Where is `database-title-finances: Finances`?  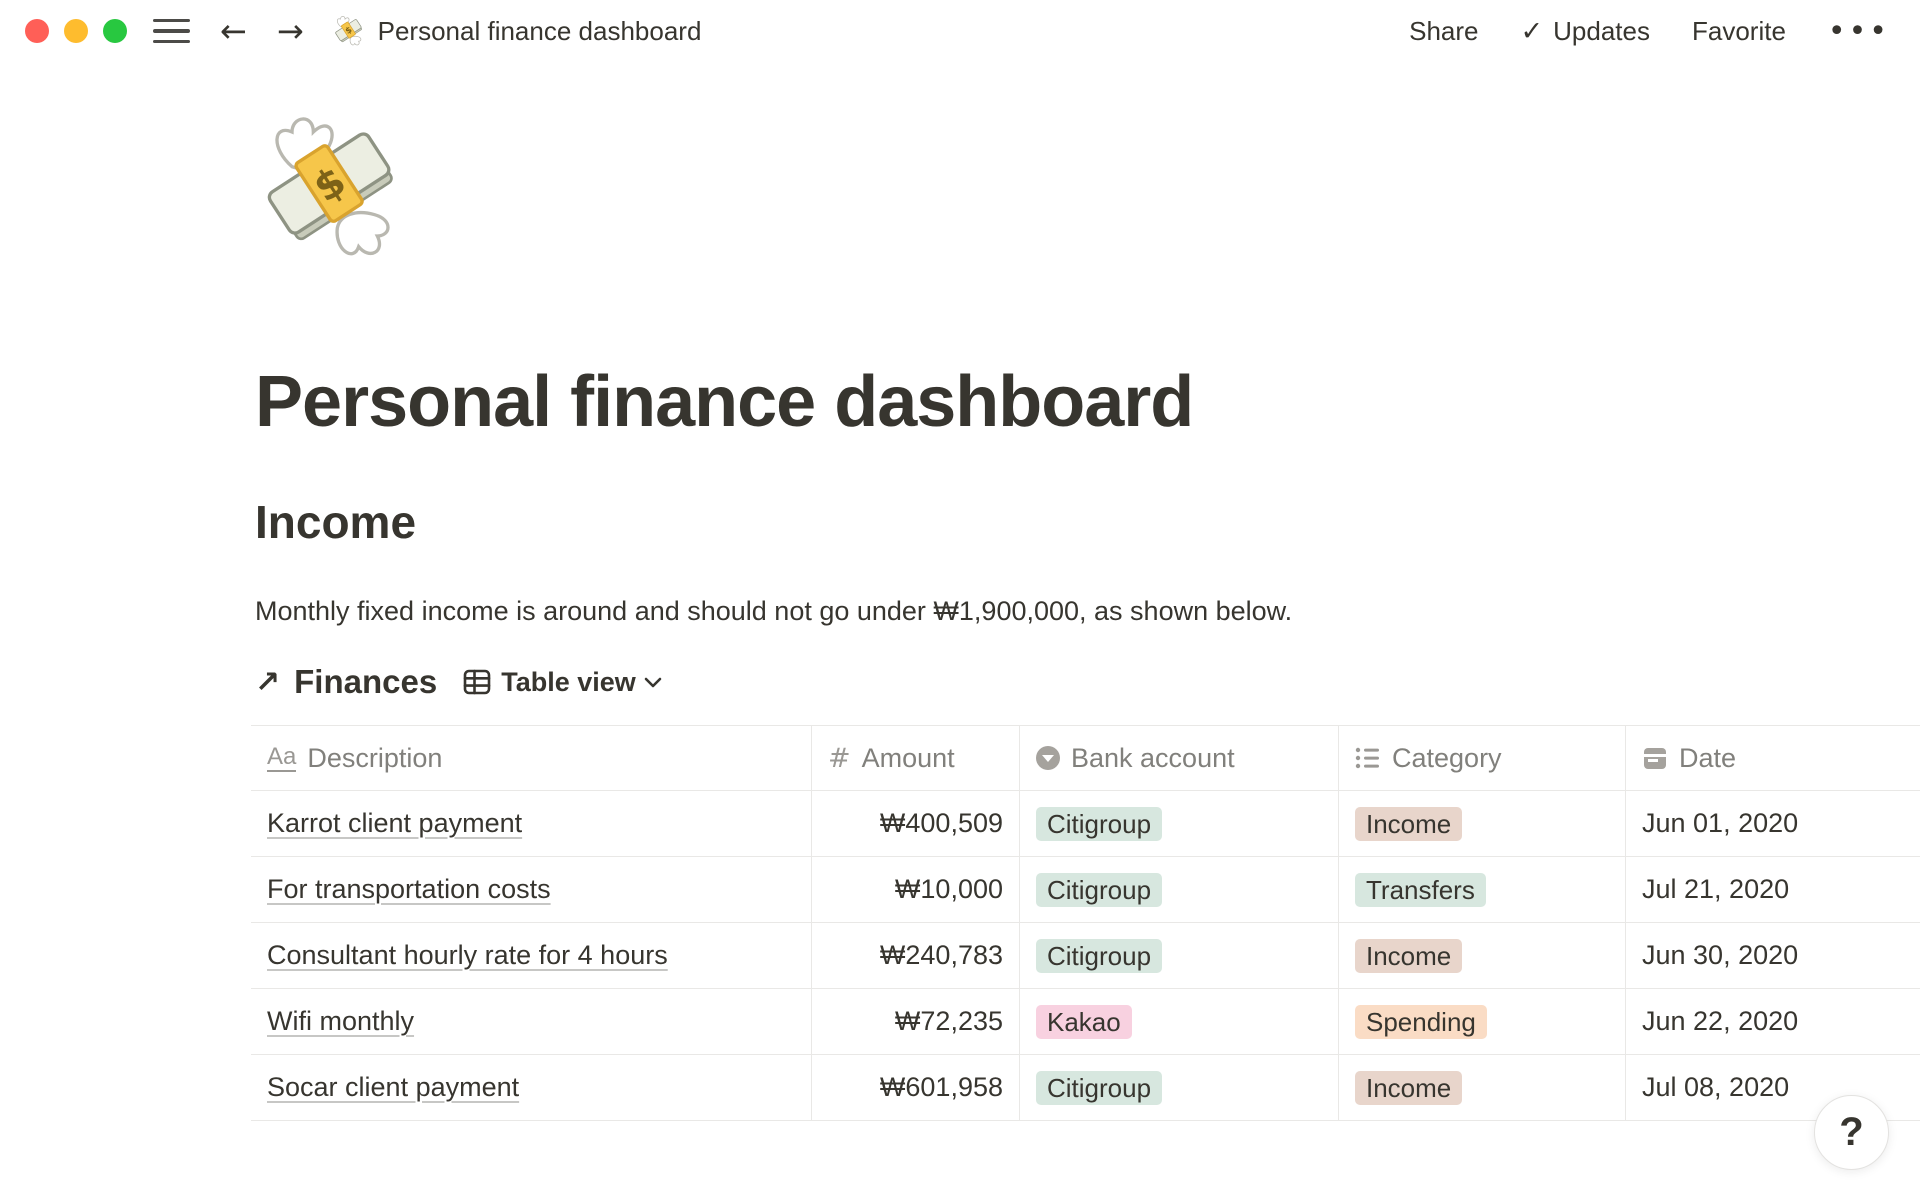
database-title-finances: Finances is located at coordinates (366, 681).